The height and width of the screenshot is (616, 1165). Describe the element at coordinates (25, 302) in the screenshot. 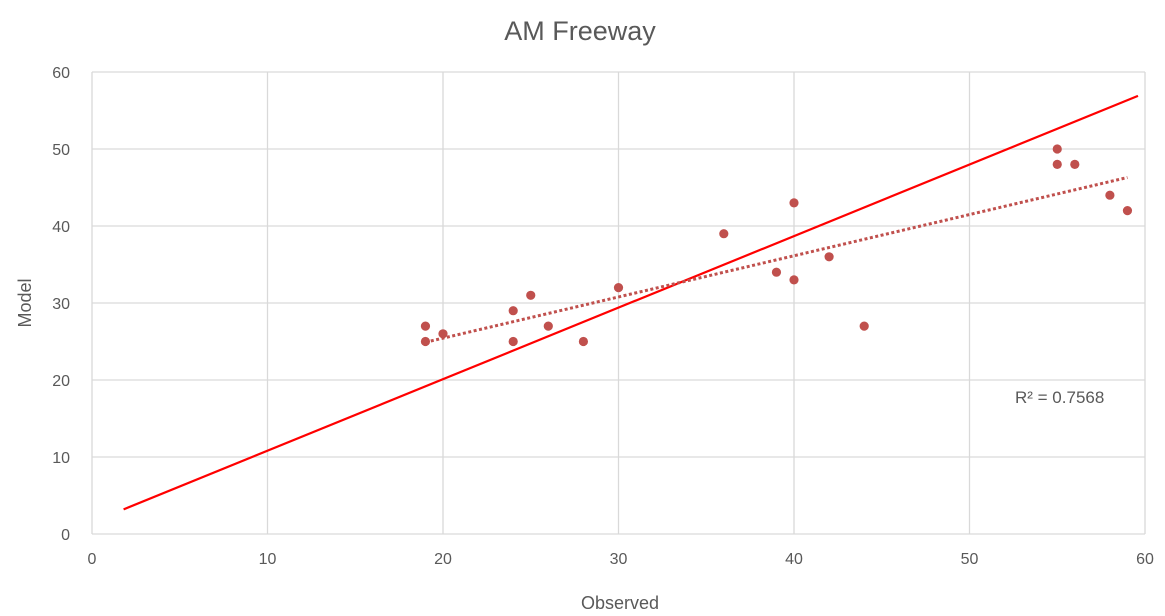

I see `y-axis-title: Model` at that location.